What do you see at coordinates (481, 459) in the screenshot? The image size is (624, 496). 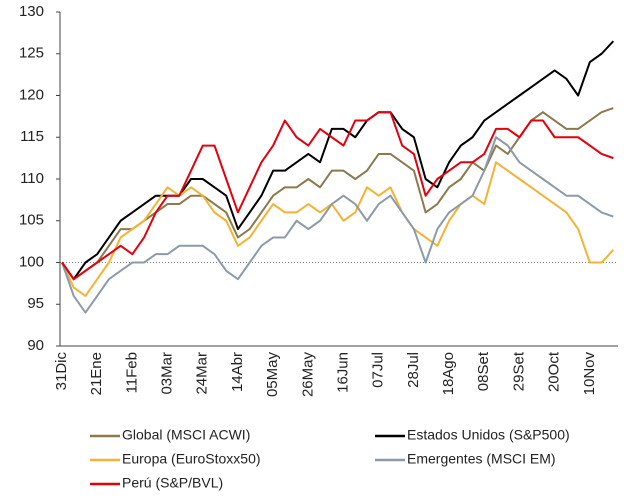 I see `legend-label: Emergentes (MSCI EM)` at bounding box center [481, 459].